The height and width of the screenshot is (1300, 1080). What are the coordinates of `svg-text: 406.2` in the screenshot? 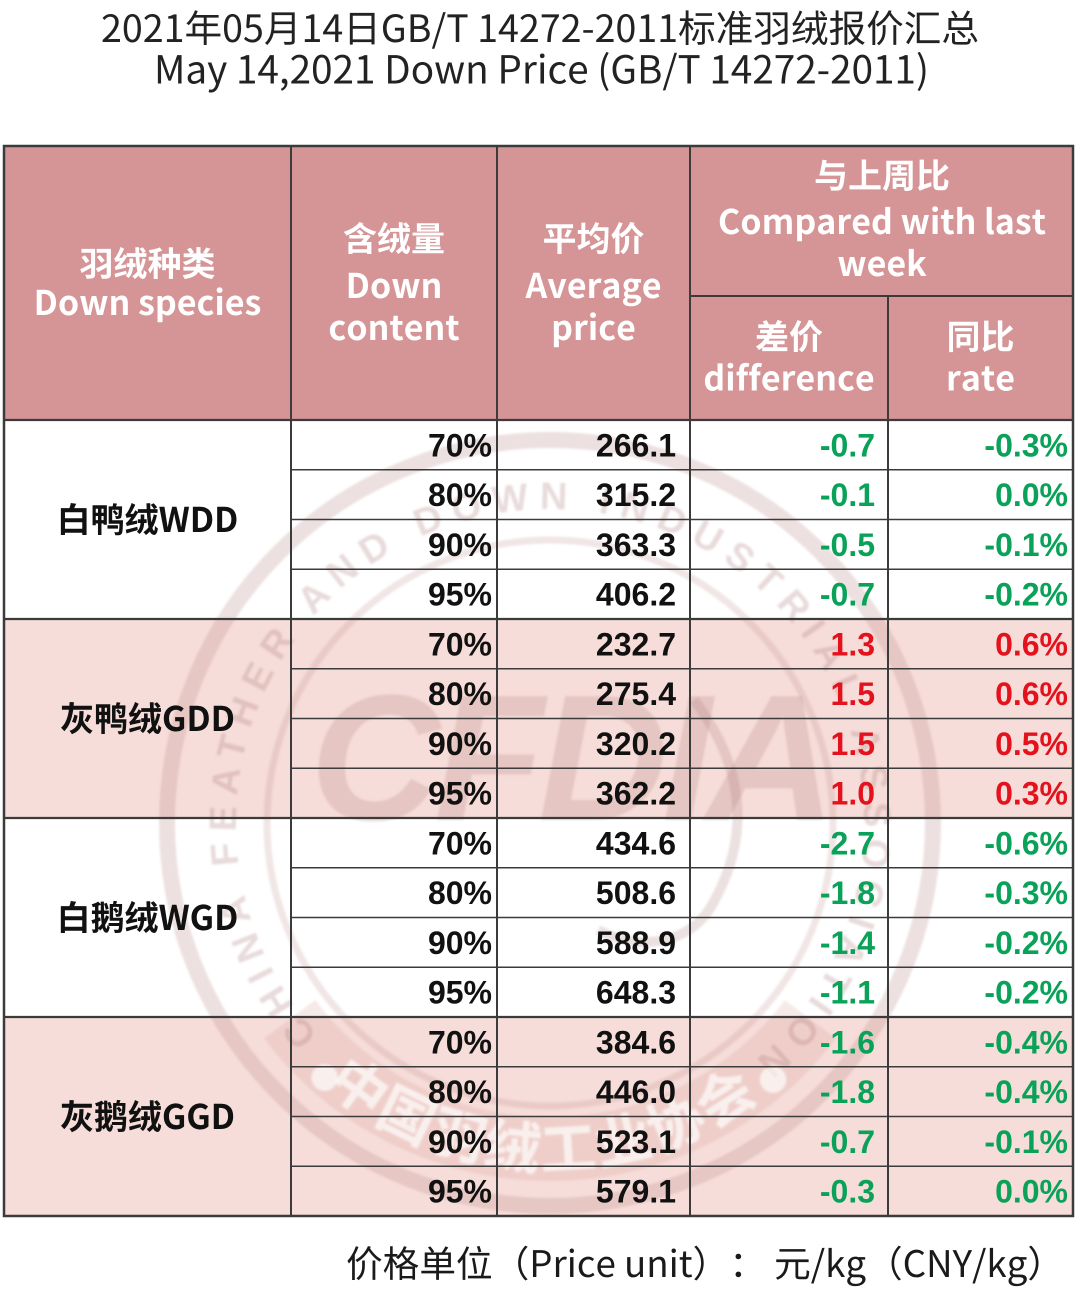 It's located at (636, 595).